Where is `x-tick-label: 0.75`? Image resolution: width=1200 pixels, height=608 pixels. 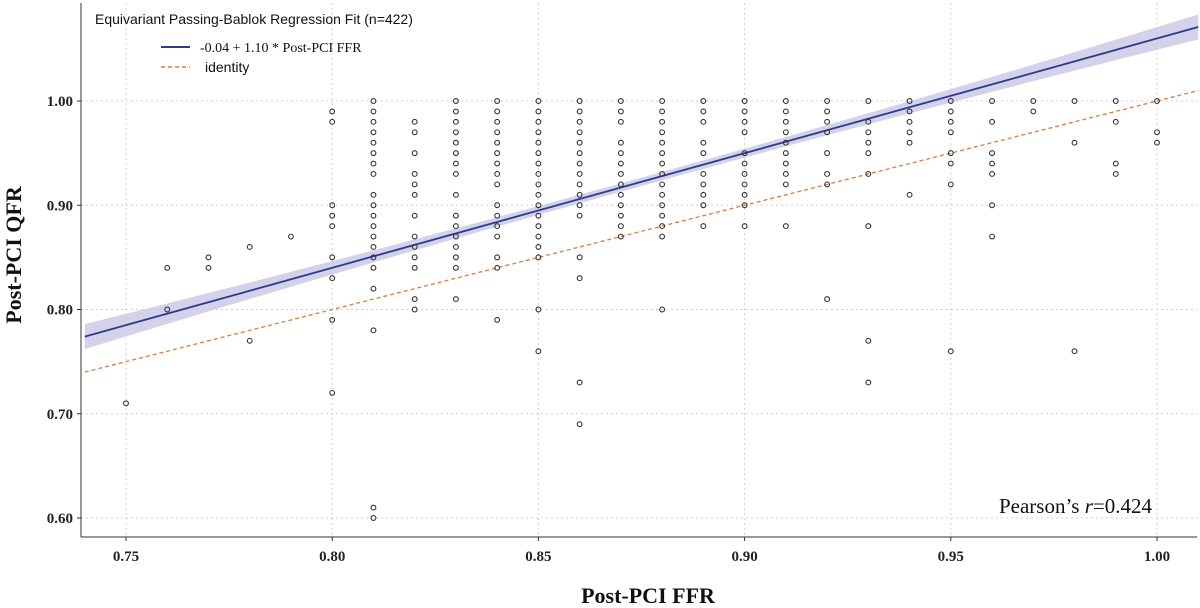 x-tick-label: 0.75 is located at coordinates (126, 557).